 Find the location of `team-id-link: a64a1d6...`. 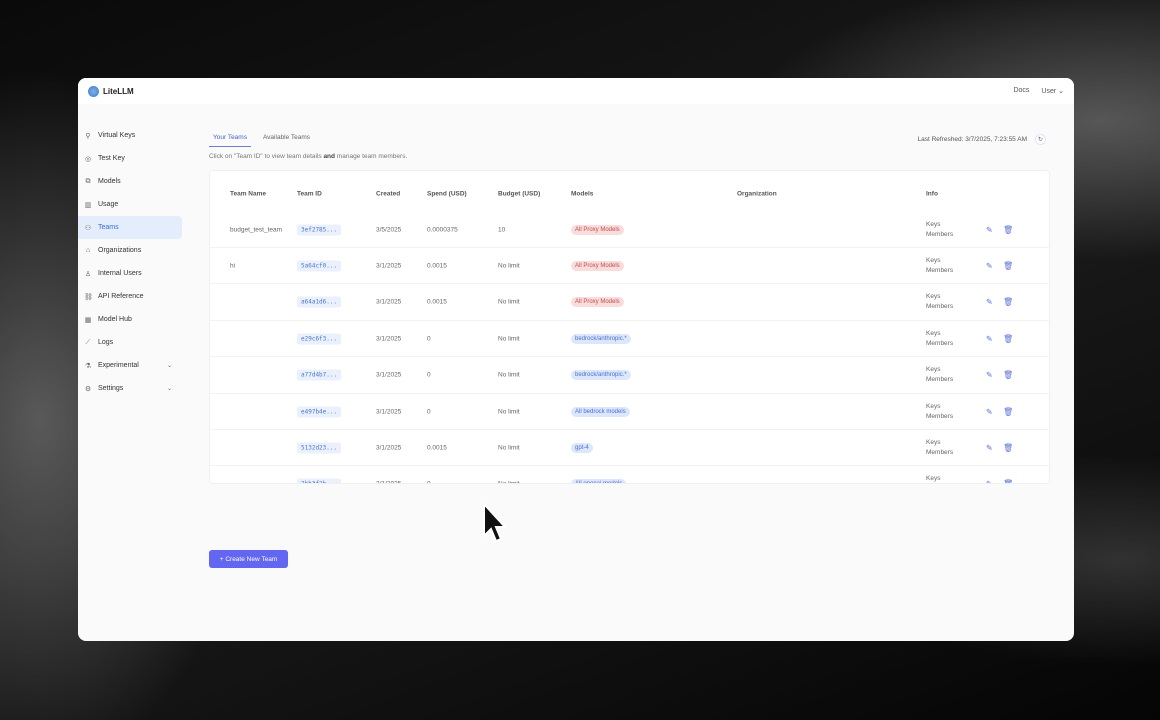

team-id-link: a64a1d6... is located at coordinates (319, 302).